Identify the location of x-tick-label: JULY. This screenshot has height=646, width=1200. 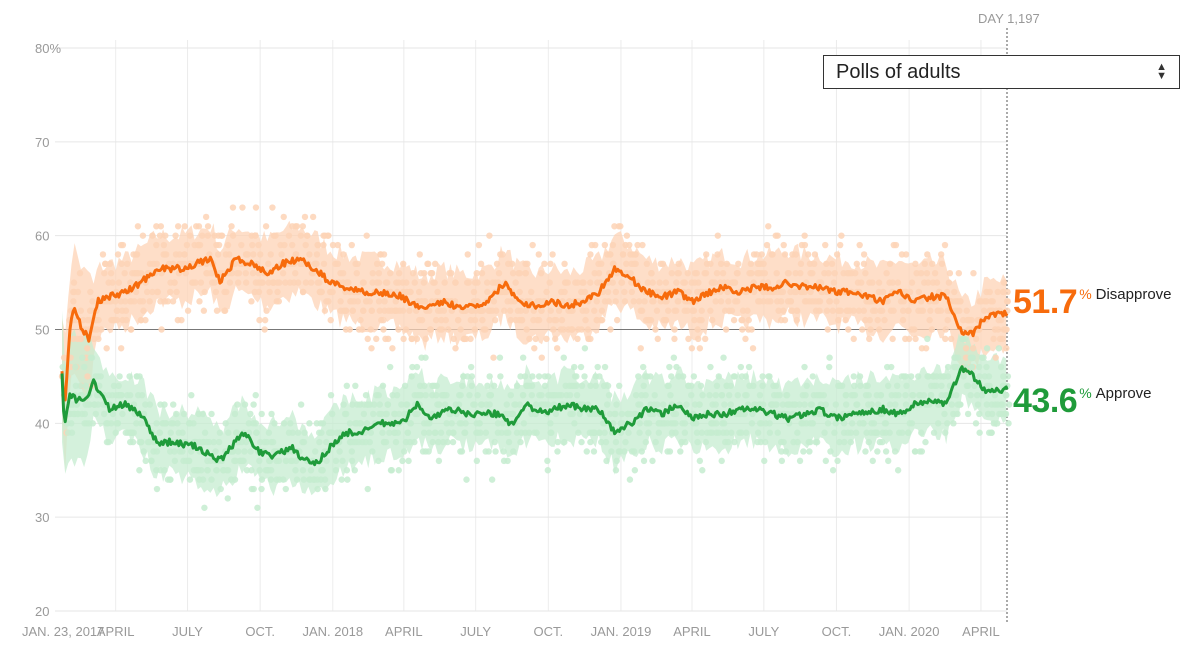
(475, 631).